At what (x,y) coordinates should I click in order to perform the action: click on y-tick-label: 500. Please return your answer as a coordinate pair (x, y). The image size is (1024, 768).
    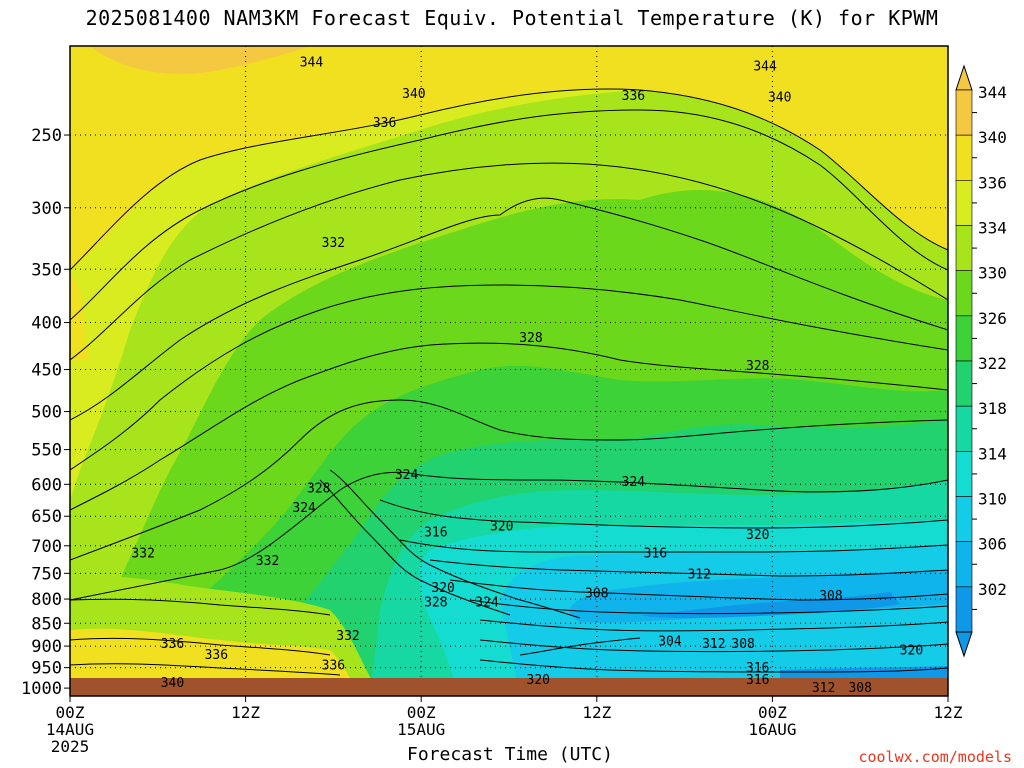
    Looking at the image, I should click on (46, 413).